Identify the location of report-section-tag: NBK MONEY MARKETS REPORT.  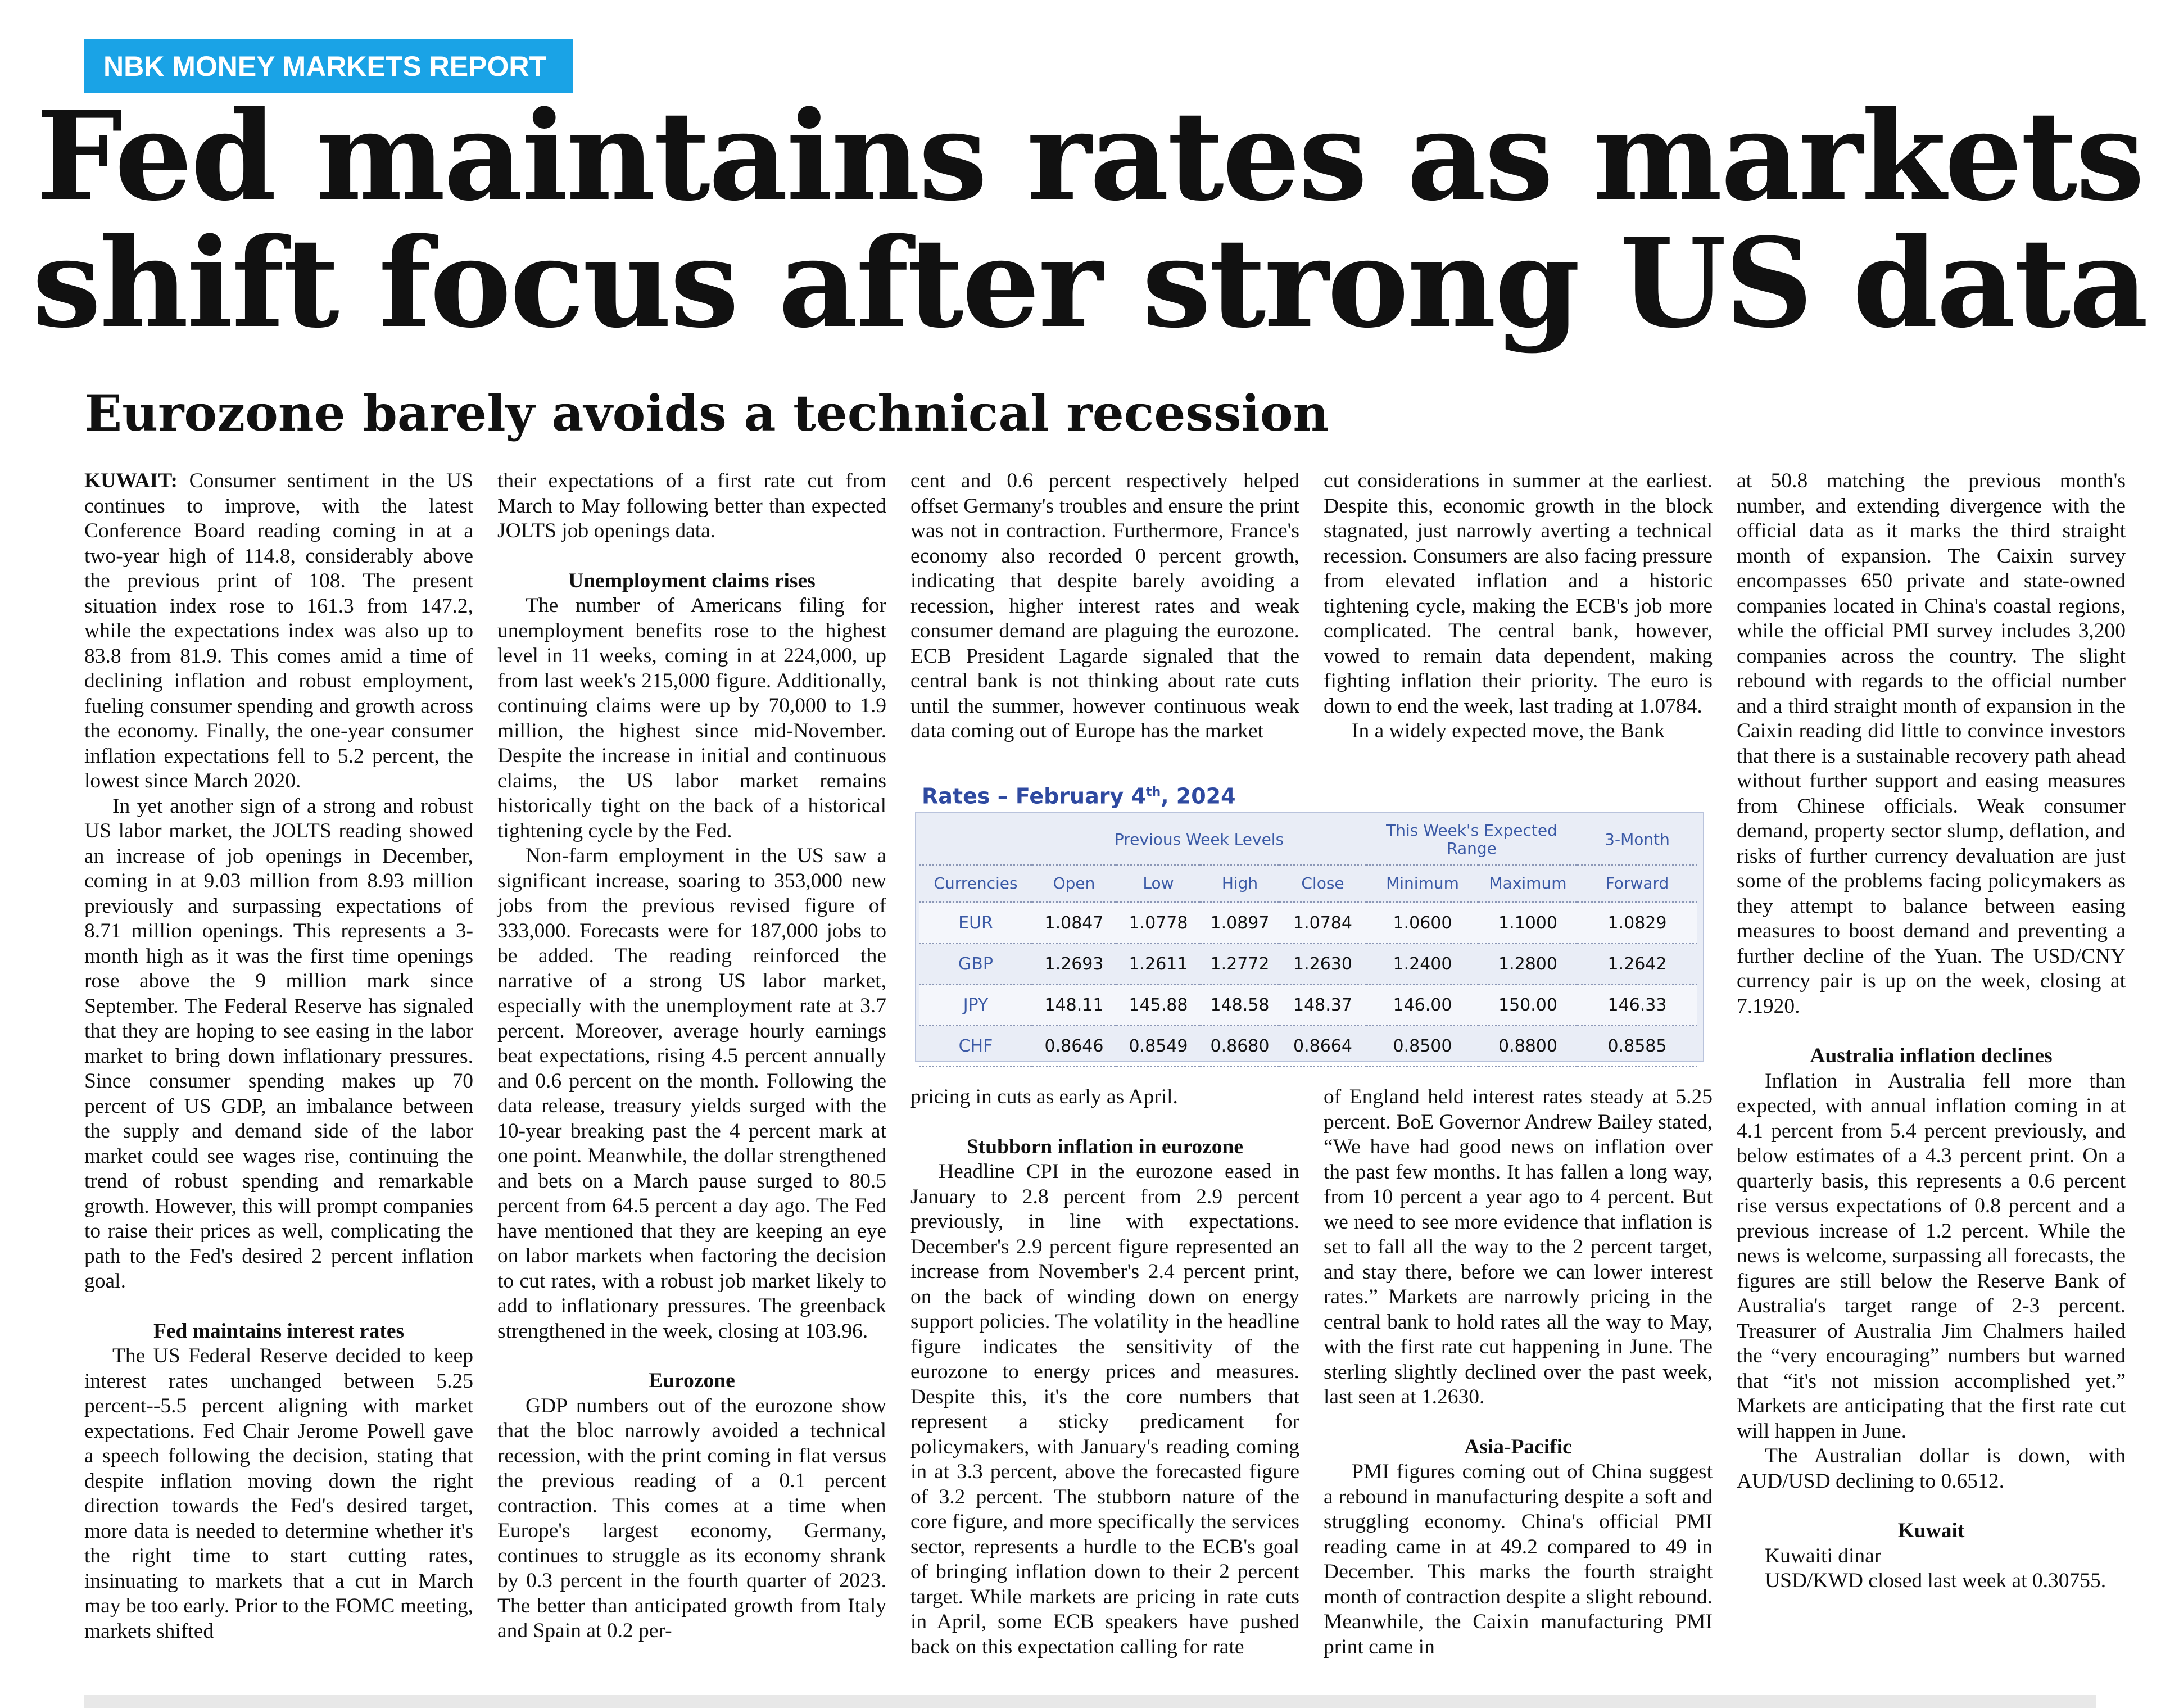
(328, 66).